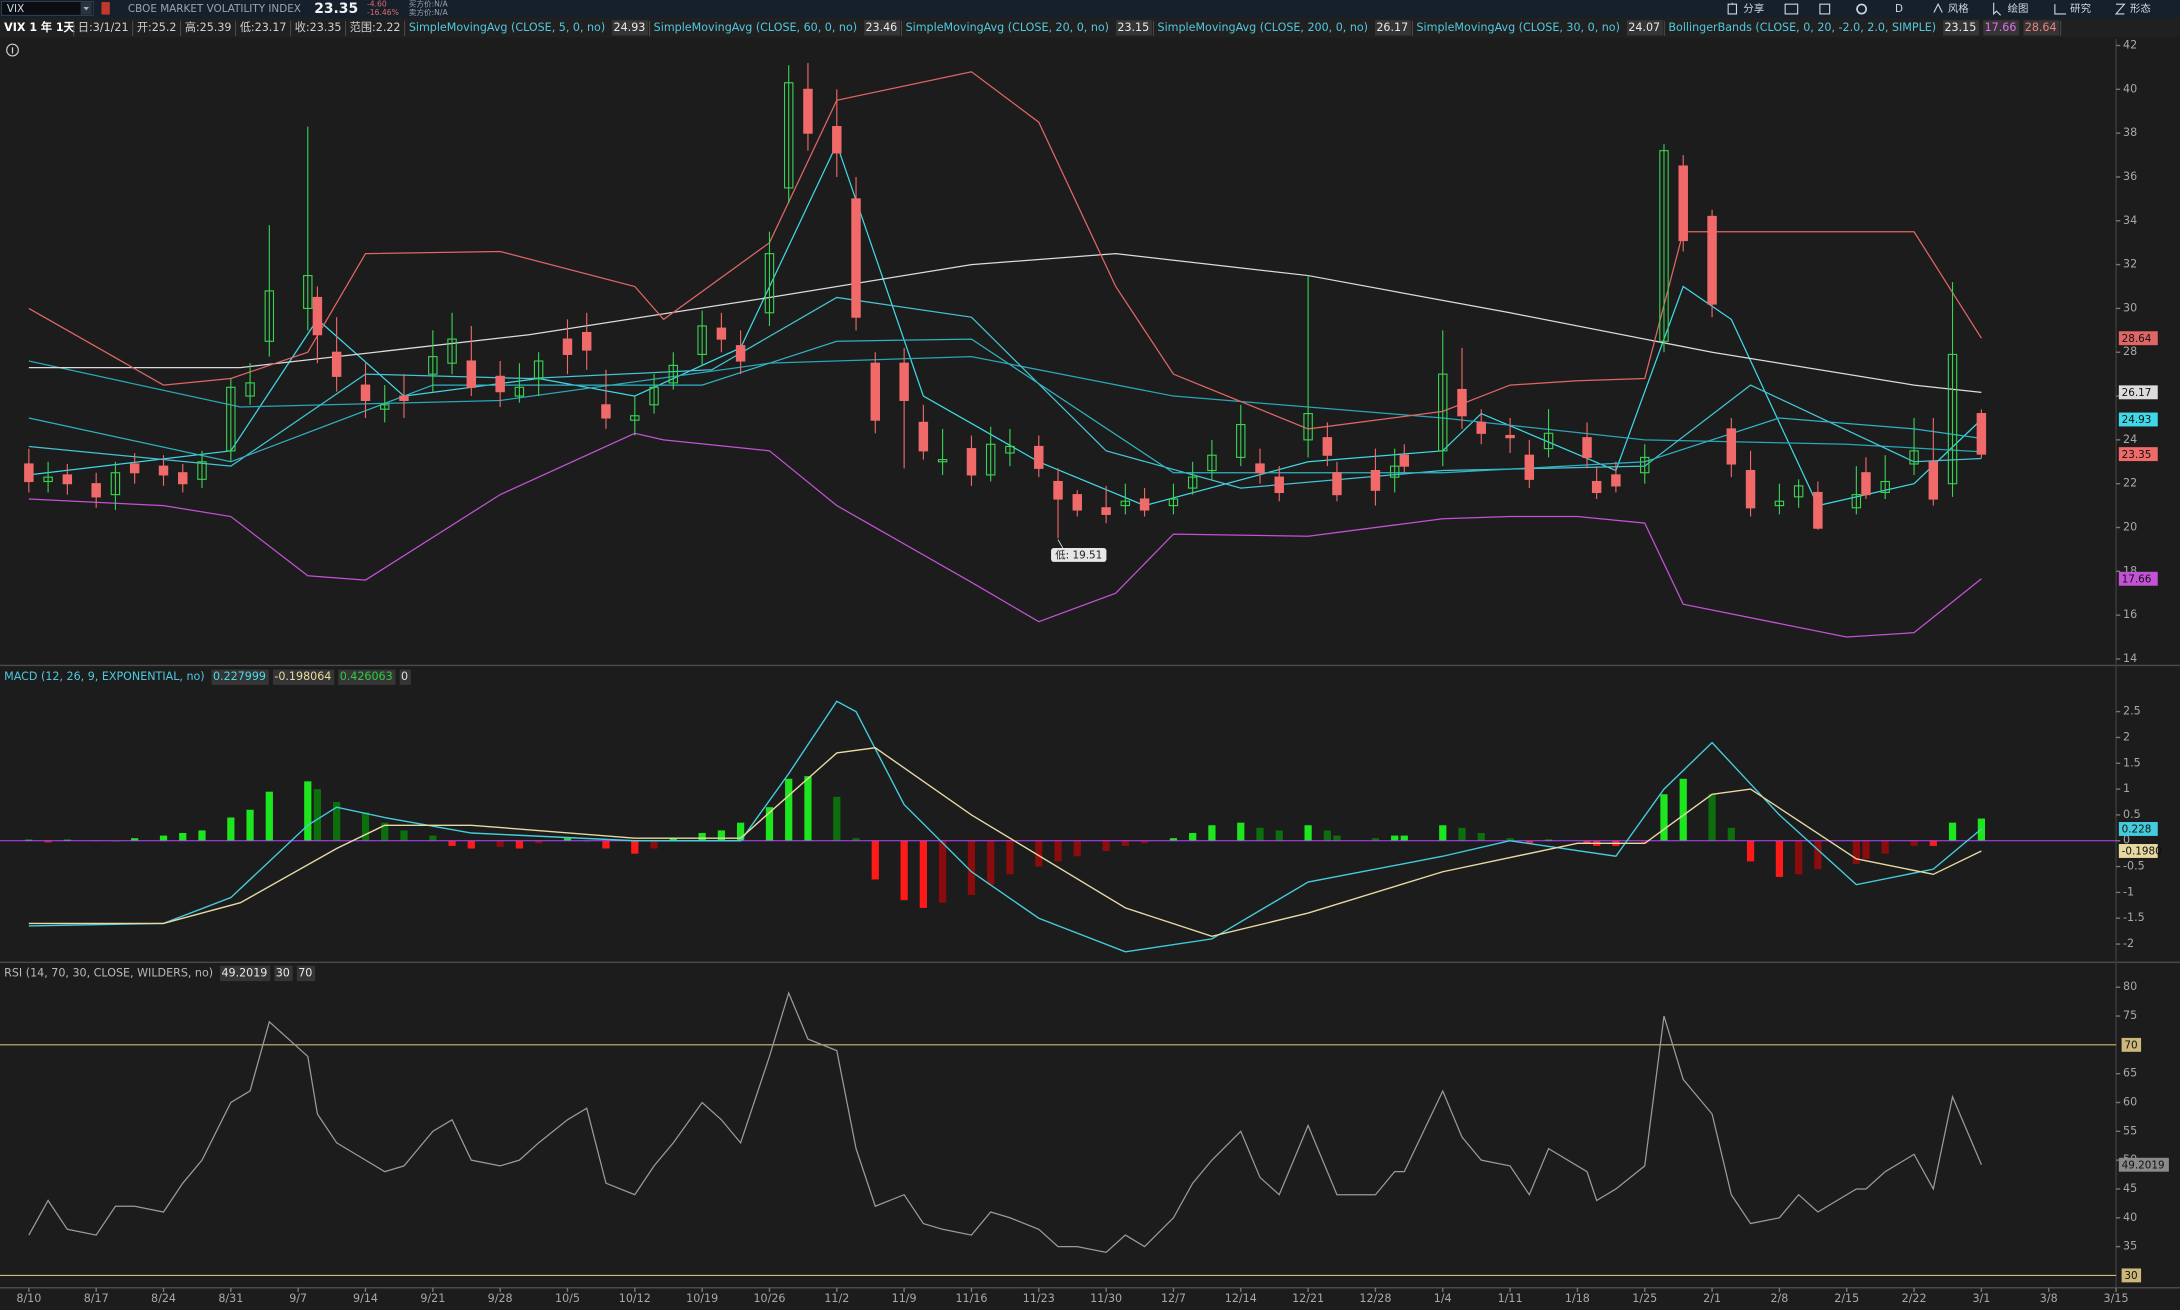  Describe the element at coordinates (1862, 9) in the screenshot. I see `settings-icon` at that location.